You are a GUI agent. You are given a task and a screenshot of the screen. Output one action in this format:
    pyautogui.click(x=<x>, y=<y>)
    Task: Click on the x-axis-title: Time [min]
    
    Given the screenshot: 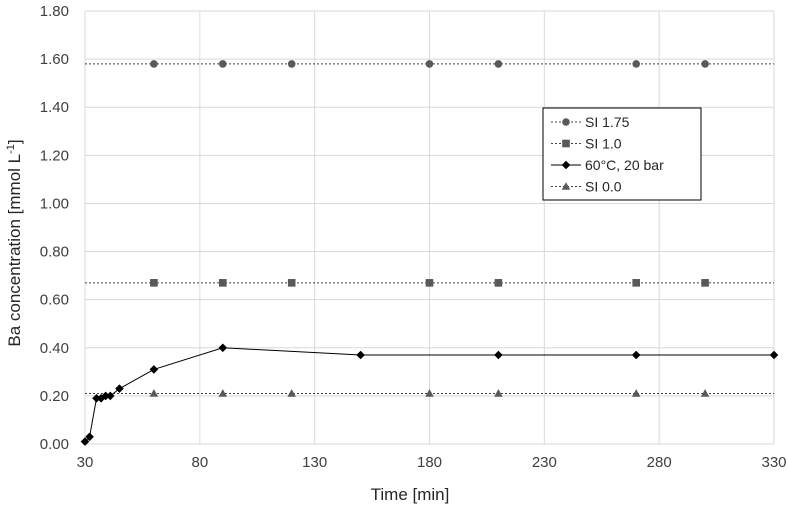 What is the action you would take?
    pyautogui.click(x=410, y=494)
    